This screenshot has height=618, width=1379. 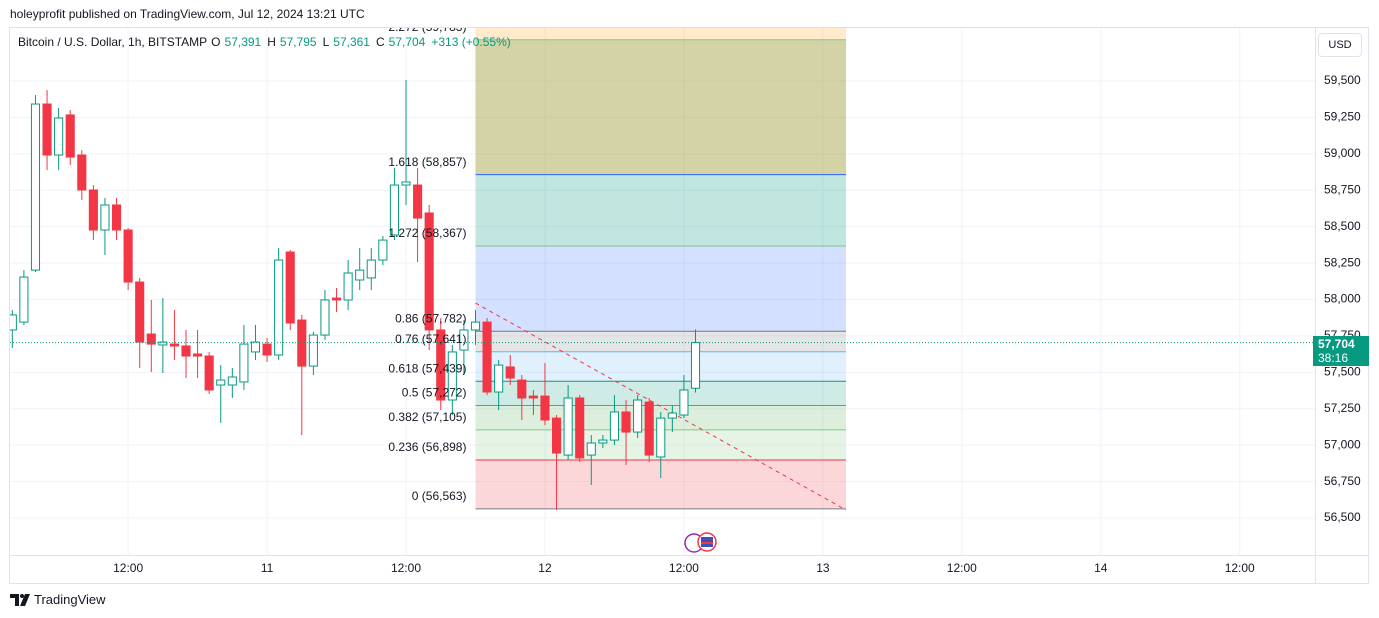 I want to click on fib-label: 0.86 (57,782), so click(x=430, y=318).